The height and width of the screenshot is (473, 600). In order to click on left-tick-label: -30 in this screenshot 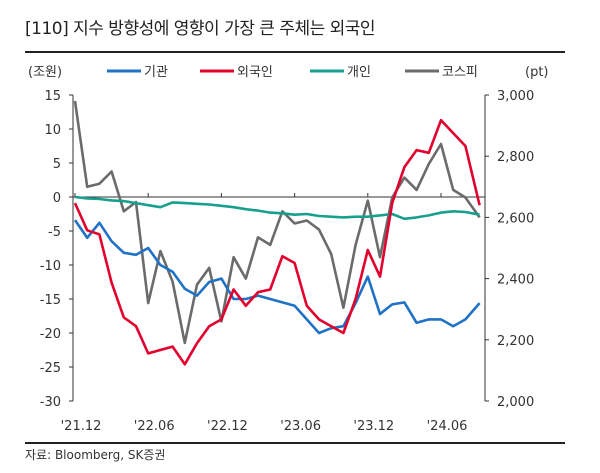, I will do `click(50, 402)`.